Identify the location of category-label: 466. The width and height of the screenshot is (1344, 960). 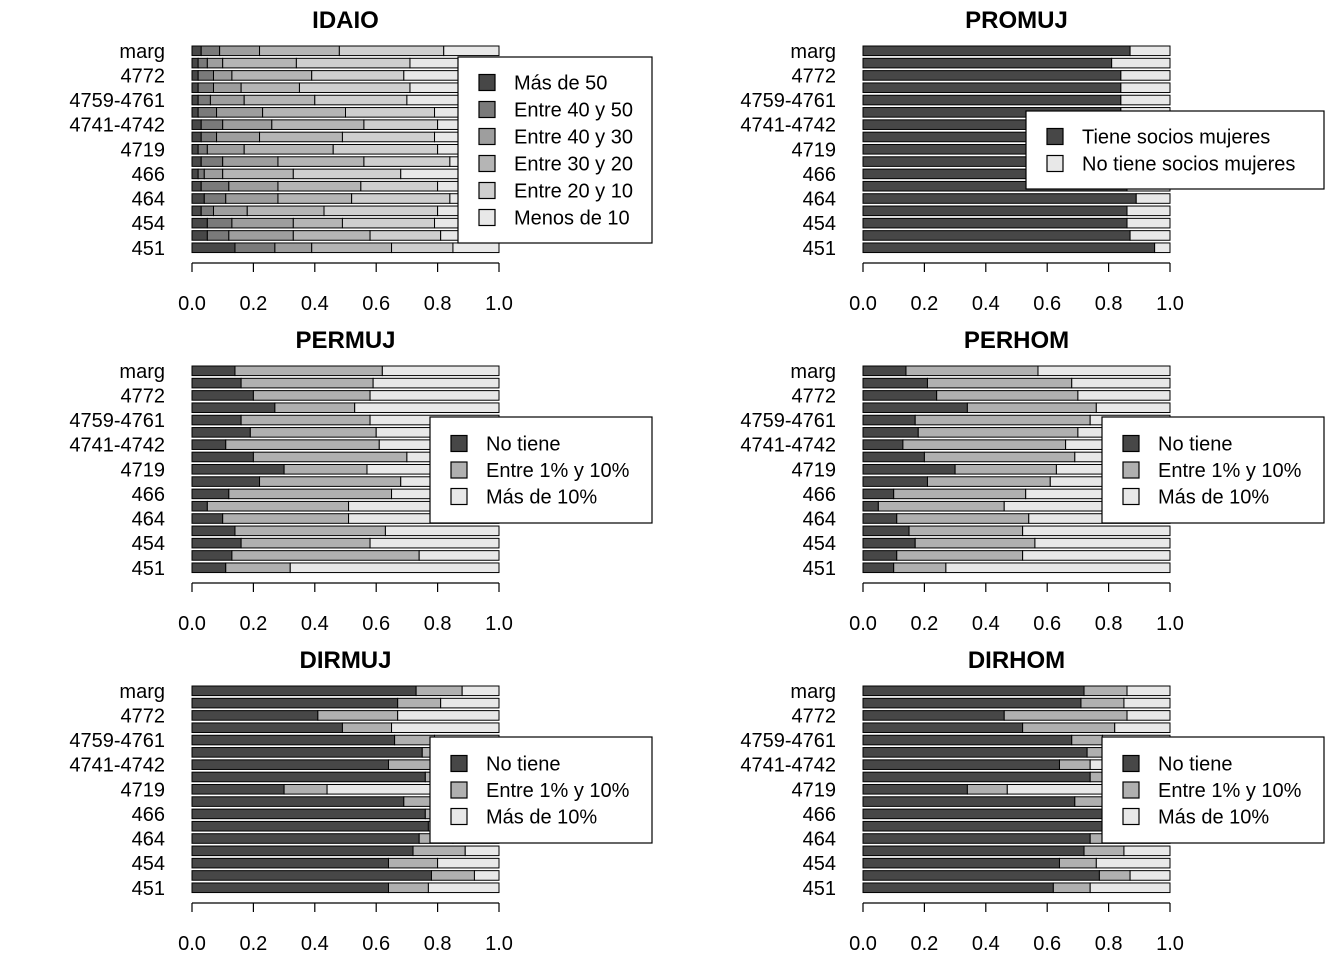
(148, 815).